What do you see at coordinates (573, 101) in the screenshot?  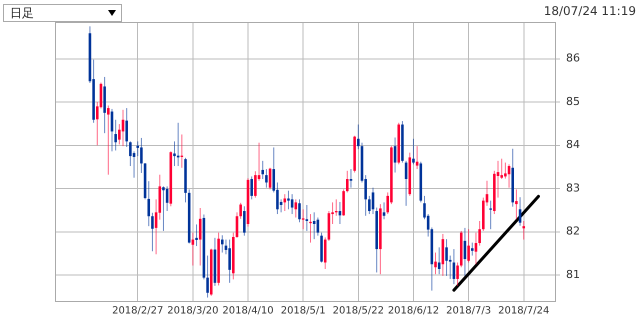 I see `y-tick-label: 85` at bounding box center [573, 101].